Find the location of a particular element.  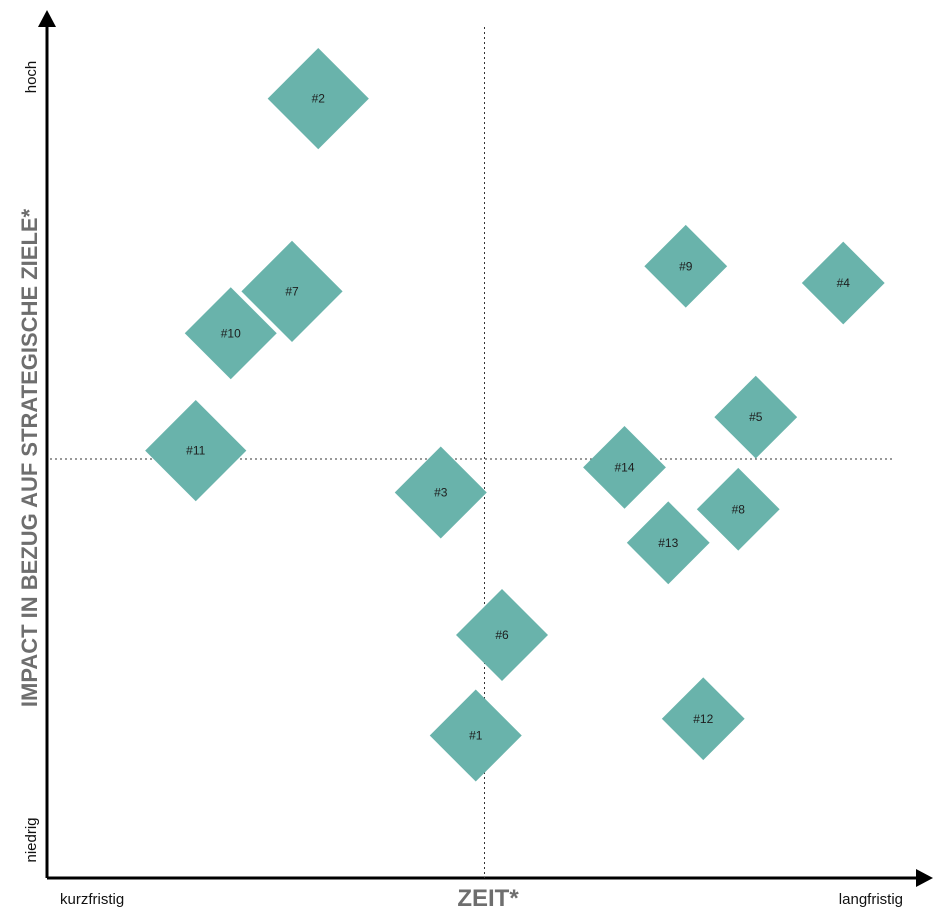

point-label: #3 is located at coordinates (441, 493).